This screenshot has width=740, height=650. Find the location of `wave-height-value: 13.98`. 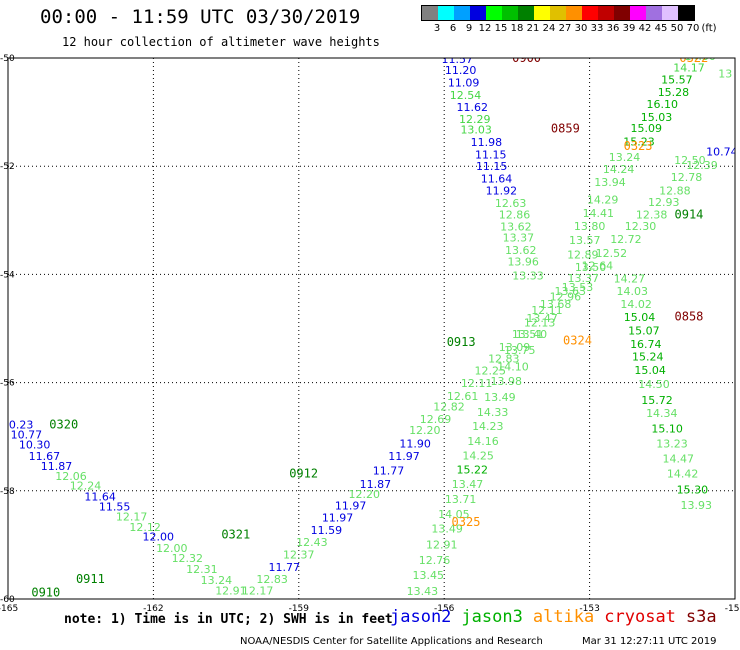

wave-height-value: 13.98 is located at coordinates (506, 381).